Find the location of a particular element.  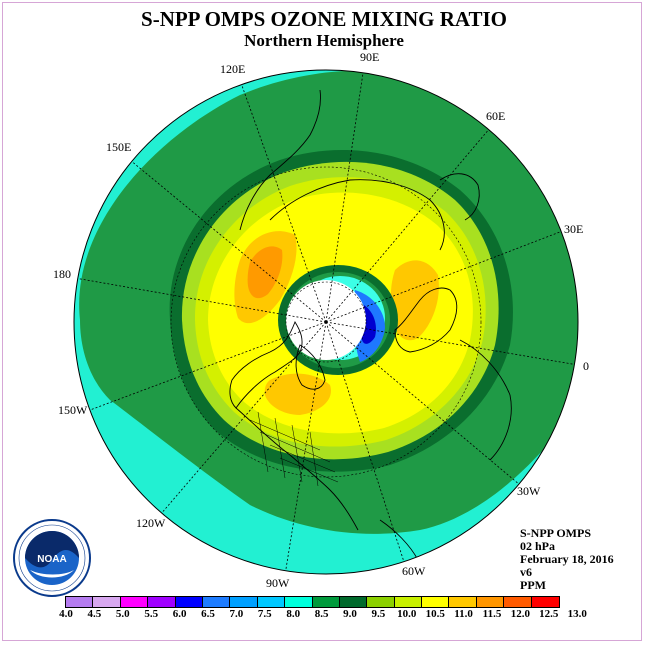

color-bar-tick-label: 6.5 is located at coordinates (208, 614).